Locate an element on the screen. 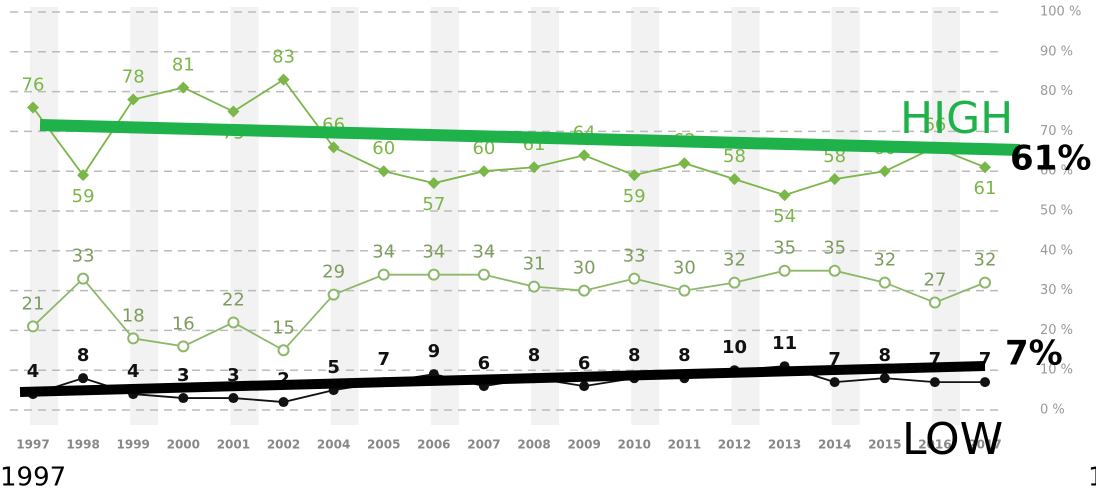 The width and height of the screenshot is (1096, 500). x-tick-label: 2001 is located at coordinates (233, 445).